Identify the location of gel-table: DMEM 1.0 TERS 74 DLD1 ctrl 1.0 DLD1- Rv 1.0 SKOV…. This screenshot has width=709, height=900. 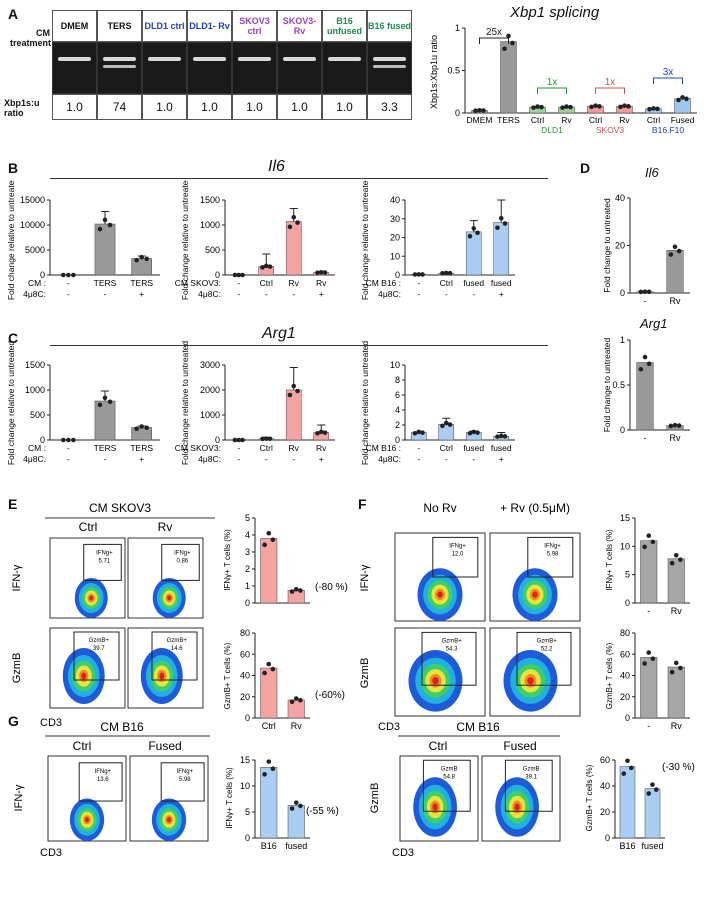
(232, 66).